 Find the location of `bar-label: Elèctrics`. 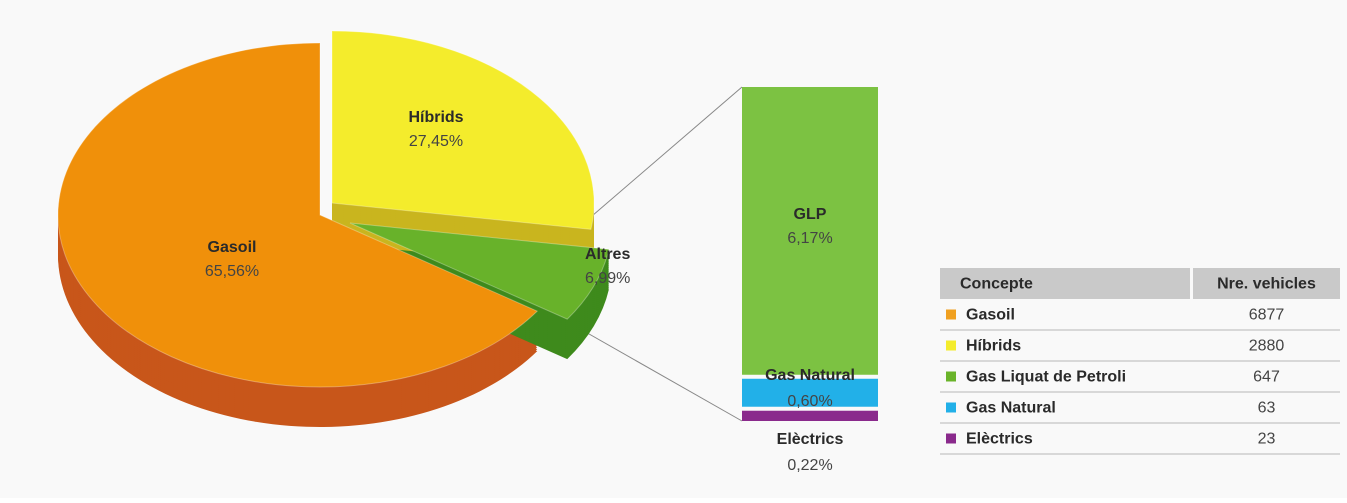

bar-label: Elèctrics is located at coordinates (810, 439).